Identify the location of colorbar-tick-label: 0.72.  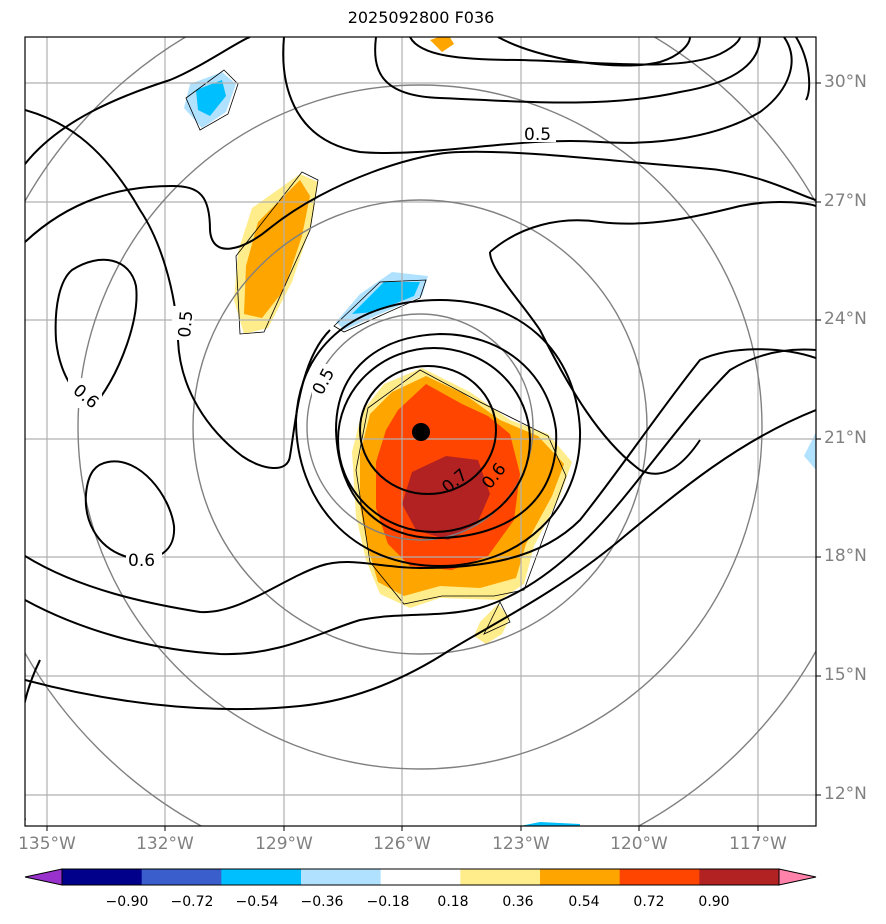
(649, 902).